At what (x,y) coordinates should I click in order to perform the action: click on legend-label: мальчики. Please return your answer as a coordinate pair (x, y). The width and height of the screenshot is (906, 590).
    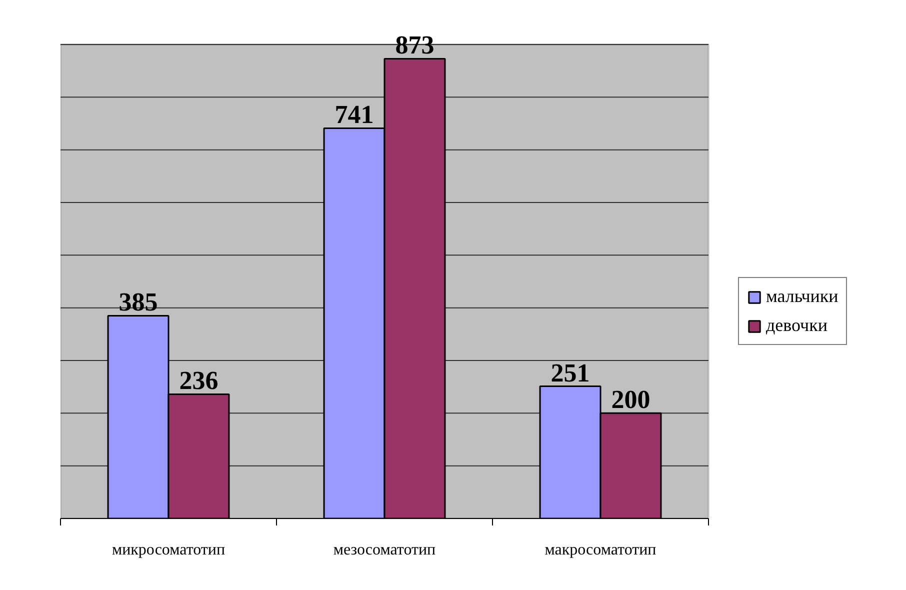
    Looking at the image, I should click on (802, 296).